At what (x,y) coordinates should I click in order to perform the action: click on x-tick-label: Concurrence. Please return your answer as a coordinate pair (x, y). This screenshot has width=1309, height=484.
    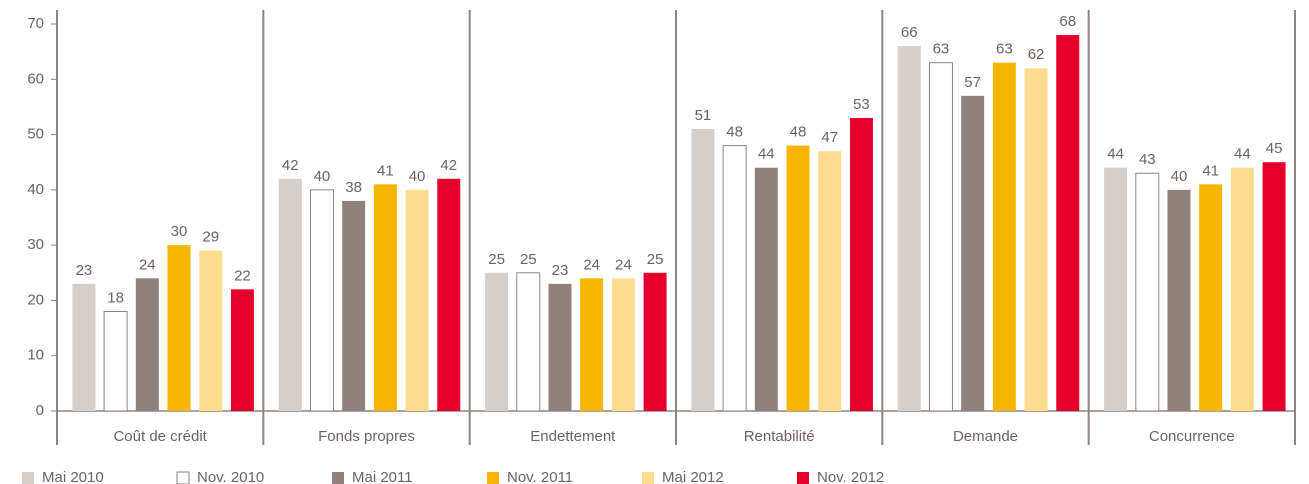
    Looking at the image, I should click on (1192, 436).